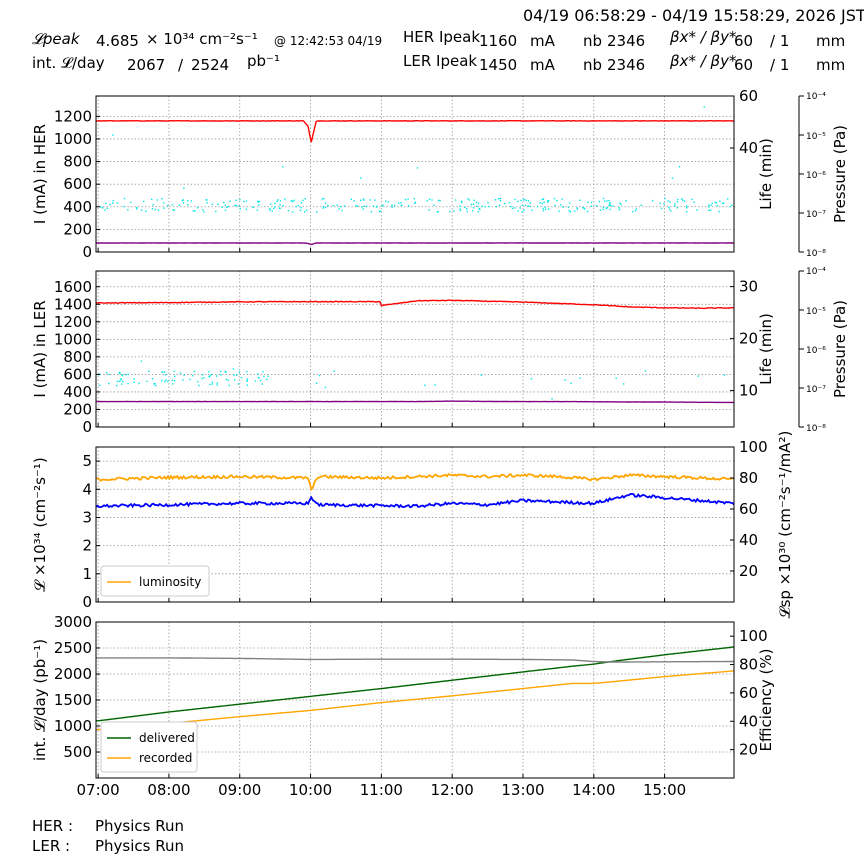  I want to click on int-lumi-label: int. 𝓛/day, so click(68, 63).